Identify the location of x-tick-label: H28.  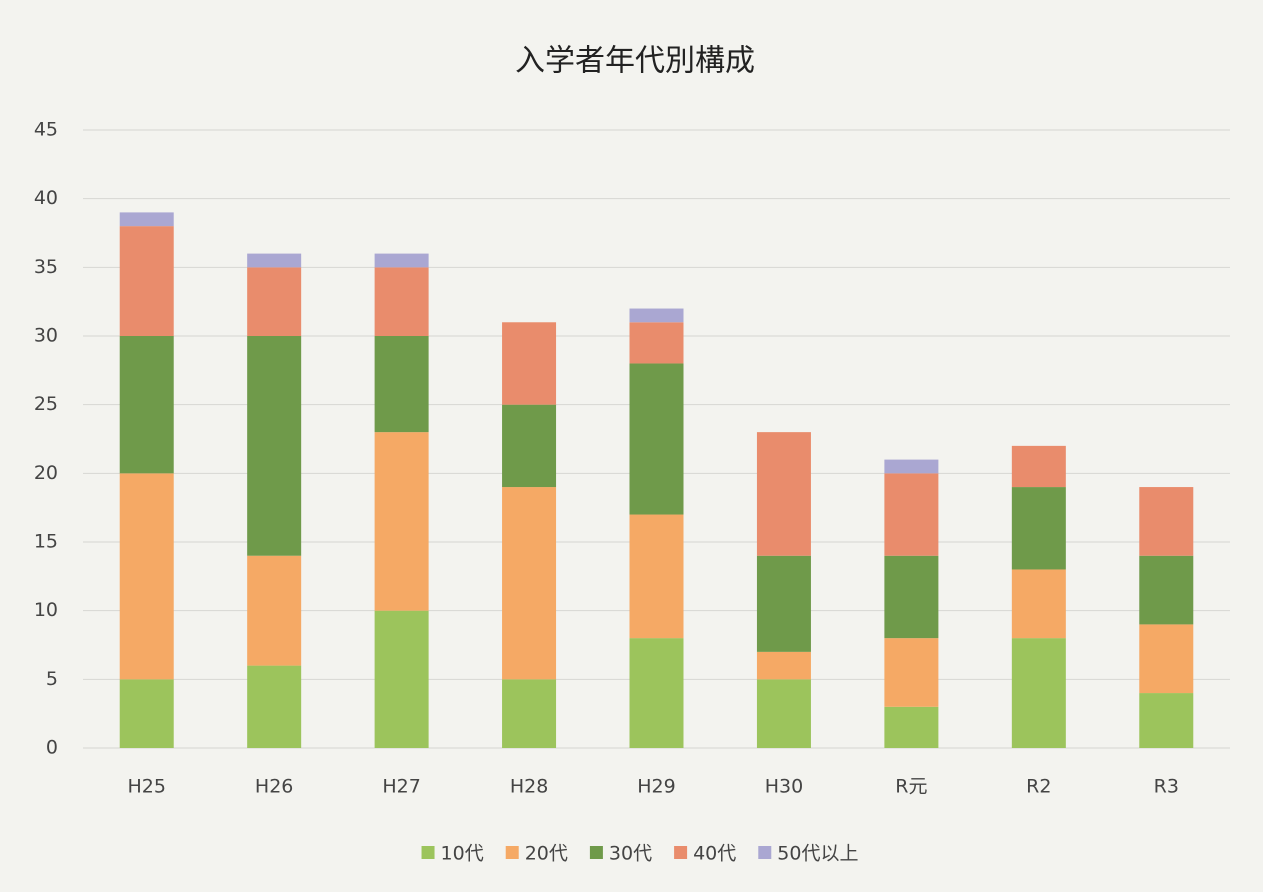
(529, 787).